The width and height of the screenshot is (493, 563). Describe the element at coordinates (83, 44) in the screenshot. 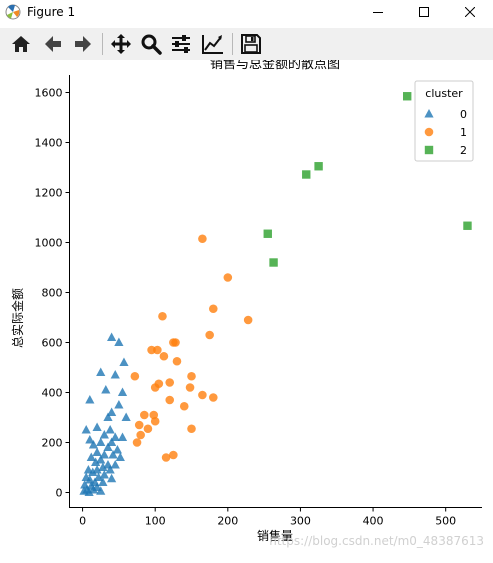

I see `forward-button` at that location.